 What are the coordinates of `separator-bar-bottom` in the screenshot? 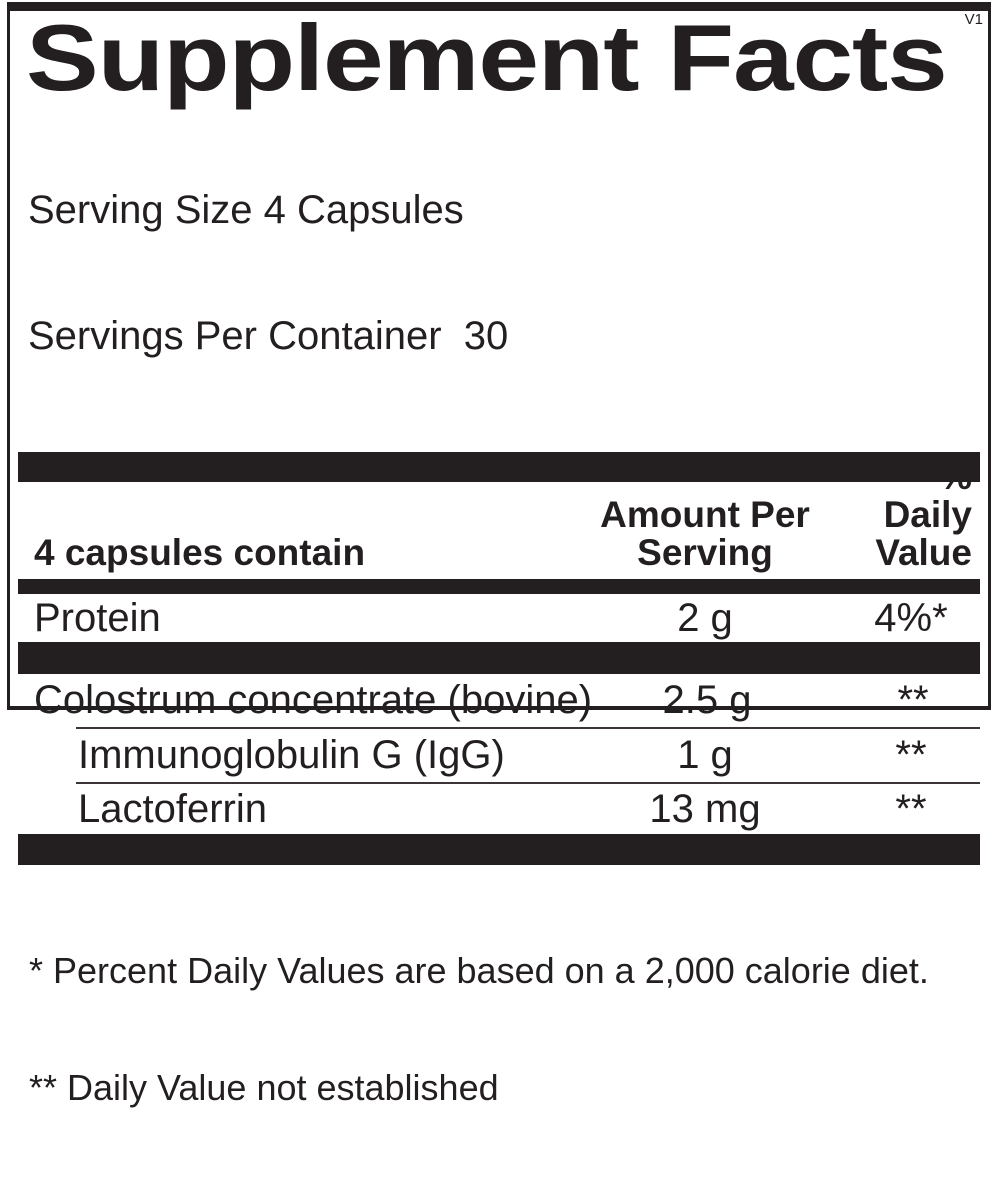 It's located at (499, 849).